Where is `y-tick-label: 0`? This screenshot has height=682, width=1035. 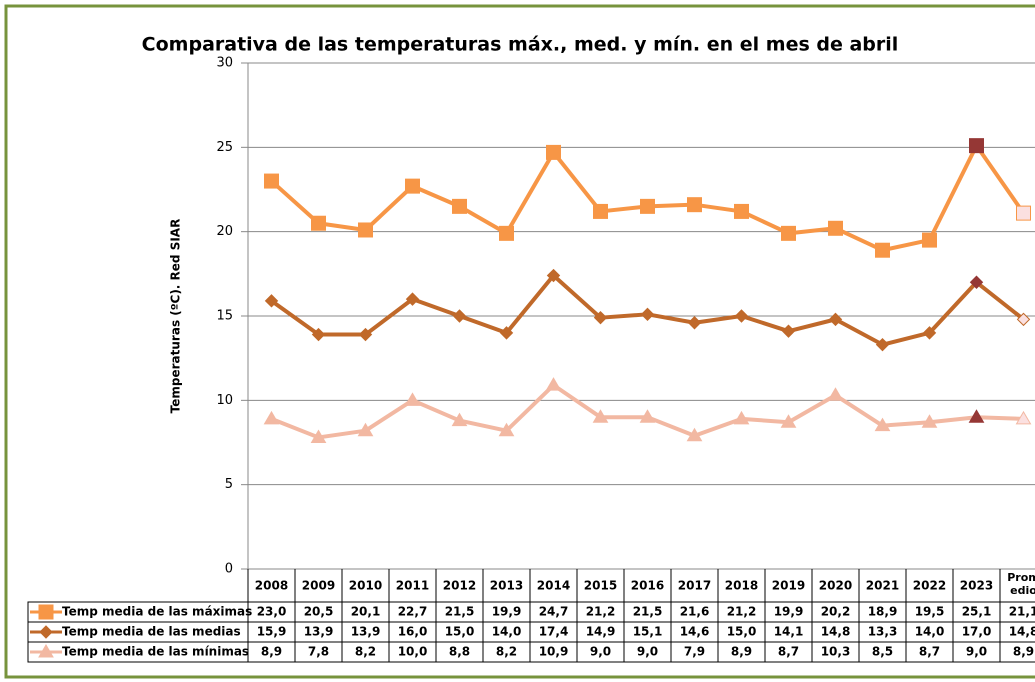 y-tick-label: 0 is located at coordinates (229, 569).